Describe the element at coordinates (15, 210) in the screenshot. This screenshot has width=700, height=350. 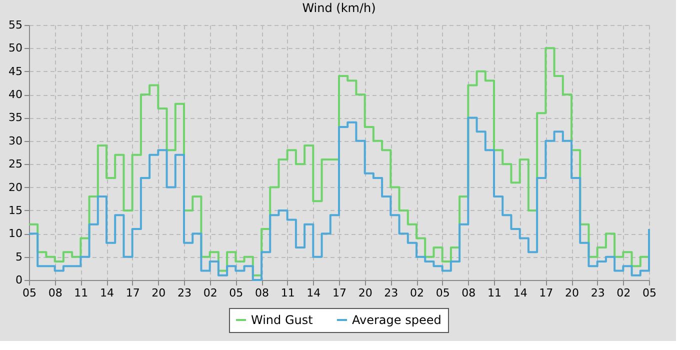
I see `y-tick-label: 15` at that location.